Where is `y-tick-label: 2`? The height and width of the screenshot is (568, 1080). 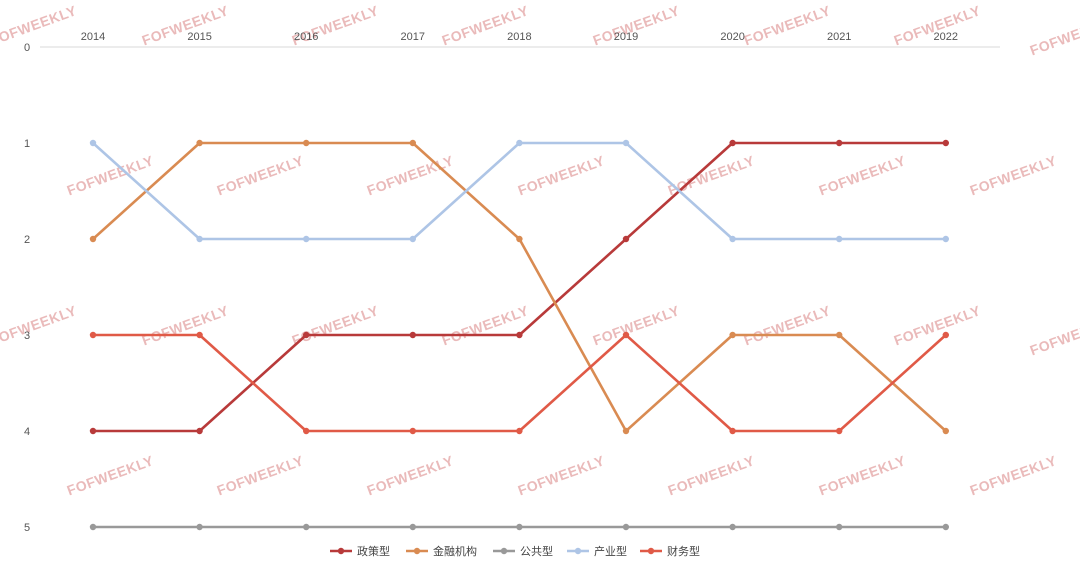
y-tick-label: 2 is located at coordinates (27, 240).